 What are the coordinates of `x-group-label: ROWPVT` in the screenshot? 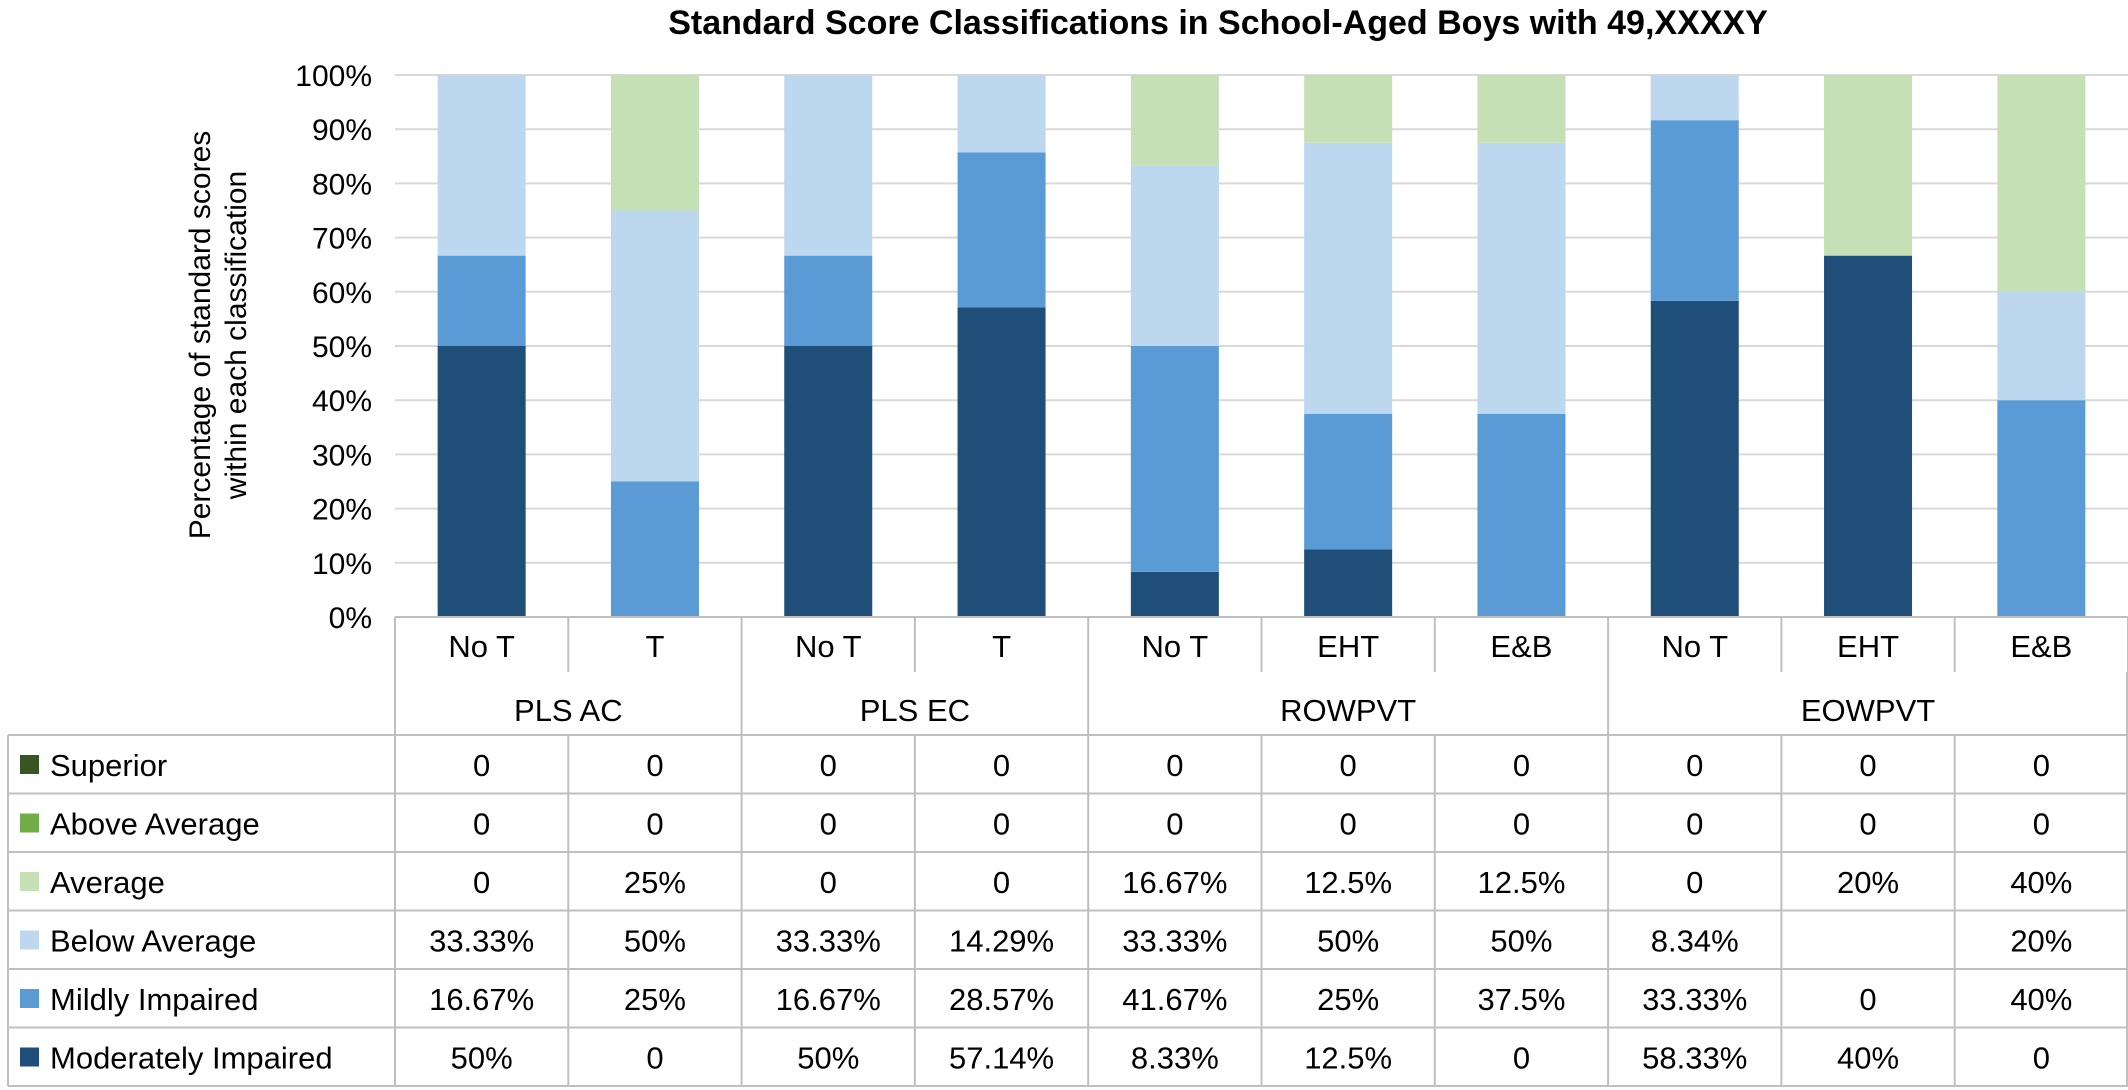 It's located at (1348, 710).